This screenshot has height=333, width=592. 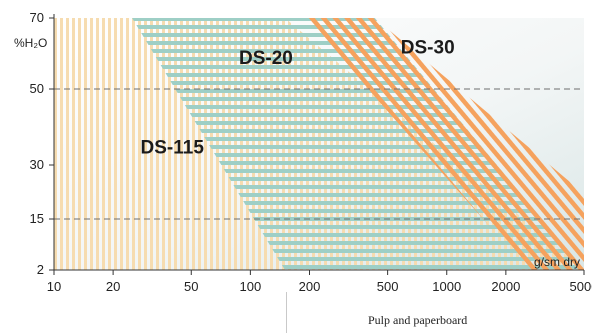 What do you see at coordinates (251, 286) in the screenshot?
I see `x-tick-label: 100` at bounding box center [251, 286].